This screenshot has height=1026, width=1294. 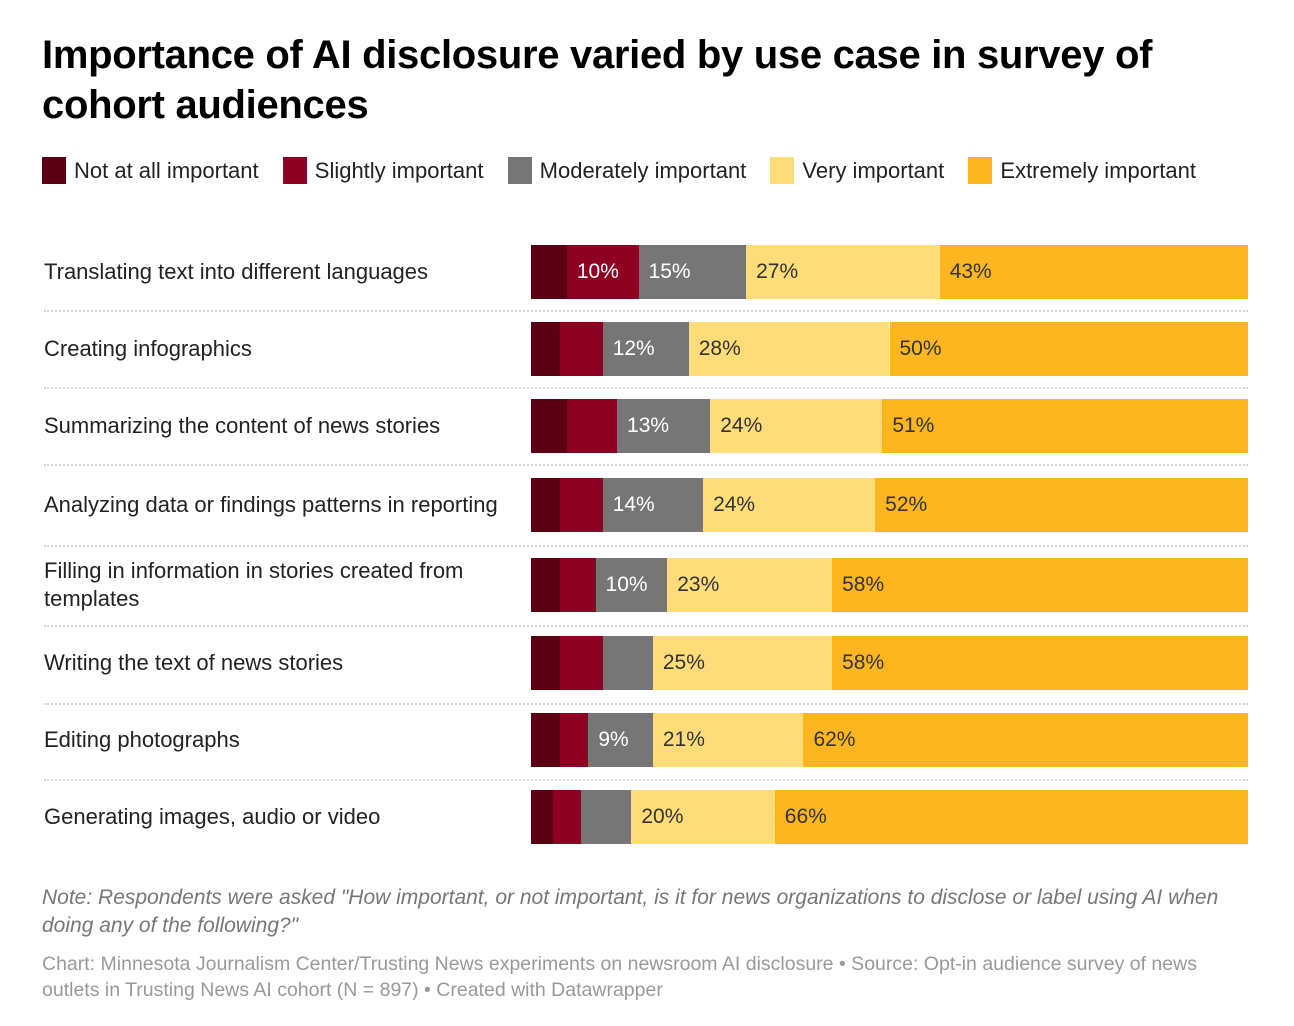 I want to click on category-label: Creating infographics, so click(x=148, y=348).